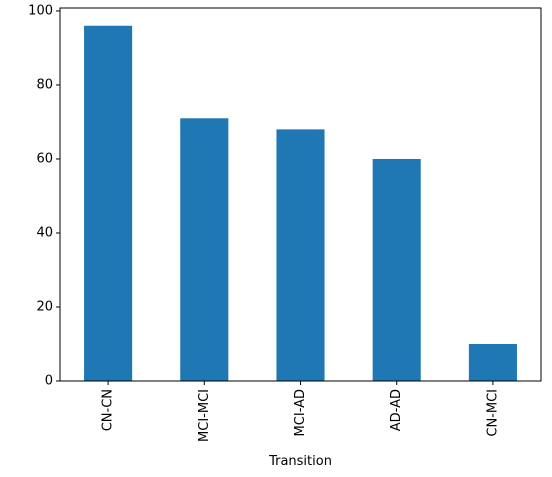 Image resolution: width=552 pixels, height=477 pixels. I want to click on x-axis-ticks: CN-CN MCI-MCI MCI-AD AD-AD CN-MCI, so click(300, 411).